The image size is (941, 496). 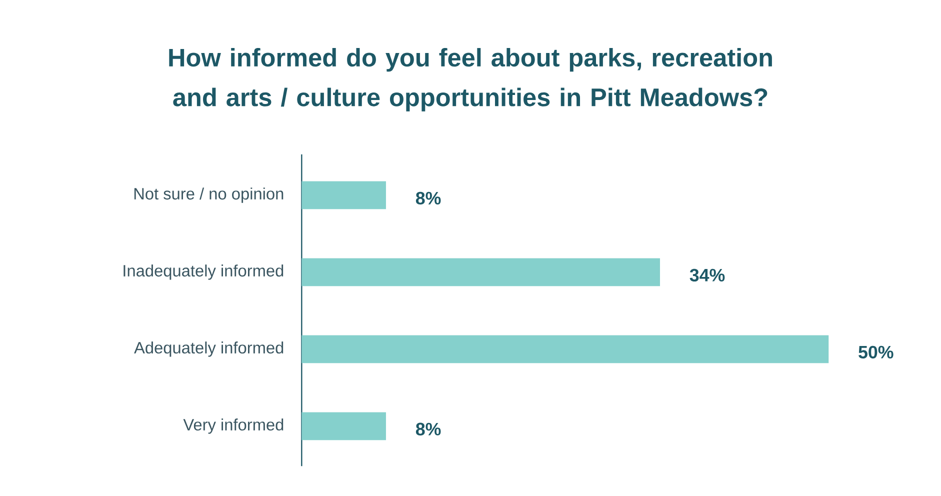 I want to click on y-tick-label: Adequately informed, so click(x=209, y=349).